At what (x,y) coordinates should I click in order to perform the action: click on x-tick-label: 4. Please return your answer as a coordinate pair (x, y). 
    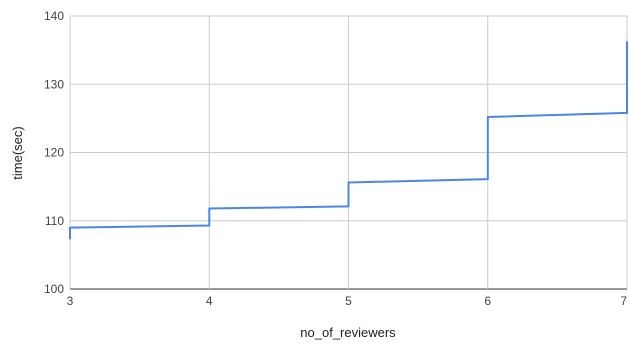
    Looking at the image, I should click on (209, 301).